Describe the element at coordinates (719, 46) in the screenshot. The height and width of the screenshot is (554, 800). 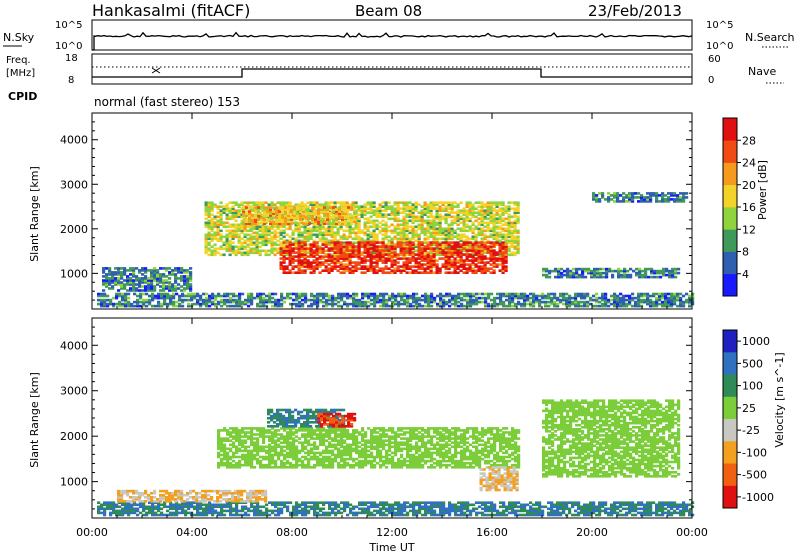
I see `noise-right-tick-bottom: 10^0` at that location.